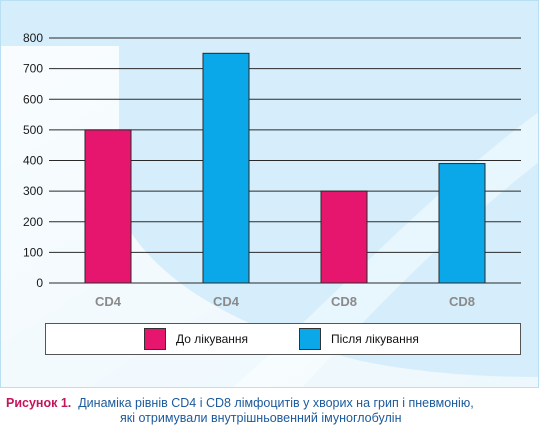 This screenshot has width=541, height=434. What do you see at coordinates (108, 206) in the screenshot?
I see `bar-cd4-before` at bounding box center [108, 206].